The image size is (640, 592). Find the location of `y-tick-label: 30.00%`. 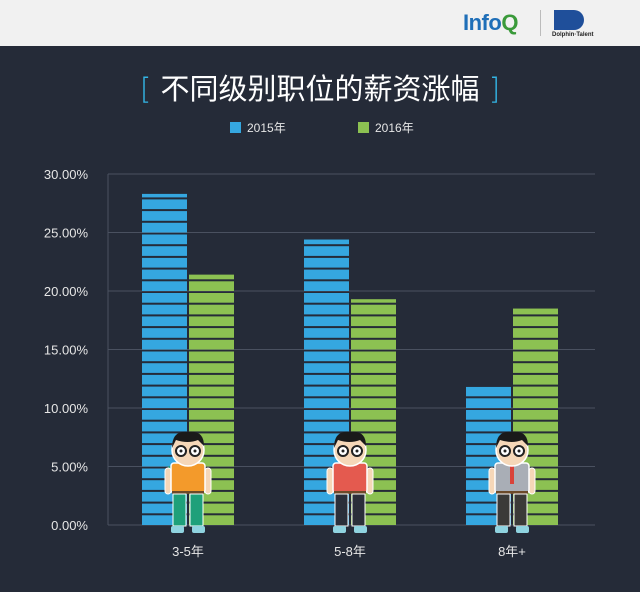

y-tick-label: 30.00% is located at coordinates (66, 174).